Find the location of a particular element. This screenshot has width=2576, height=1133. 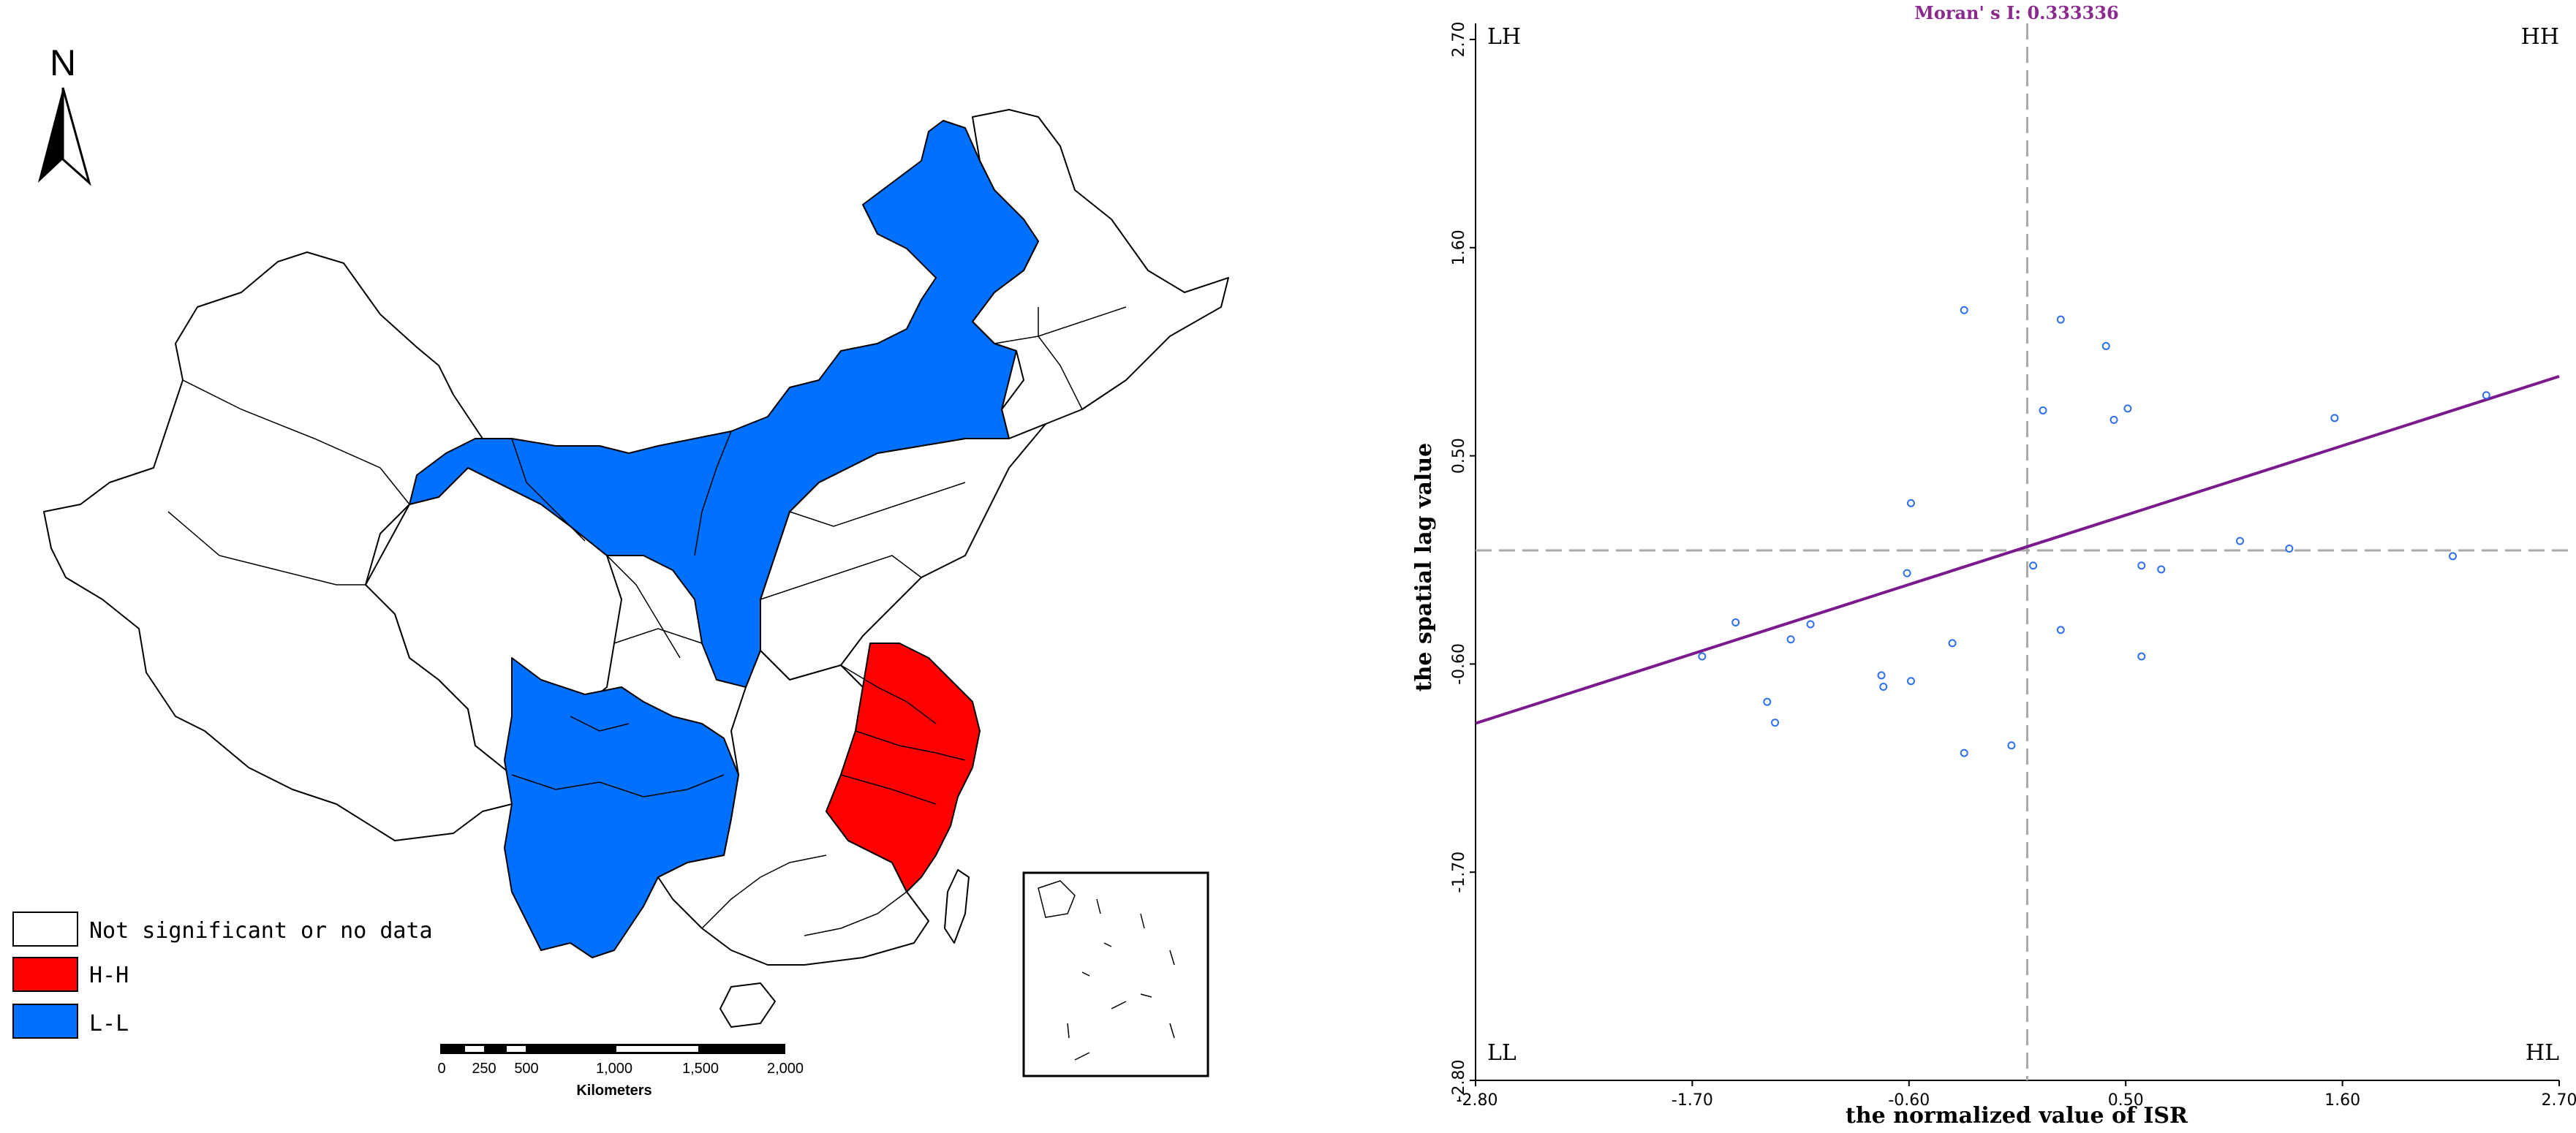

legend-label: L-L is located at coordinates (109, 1024).